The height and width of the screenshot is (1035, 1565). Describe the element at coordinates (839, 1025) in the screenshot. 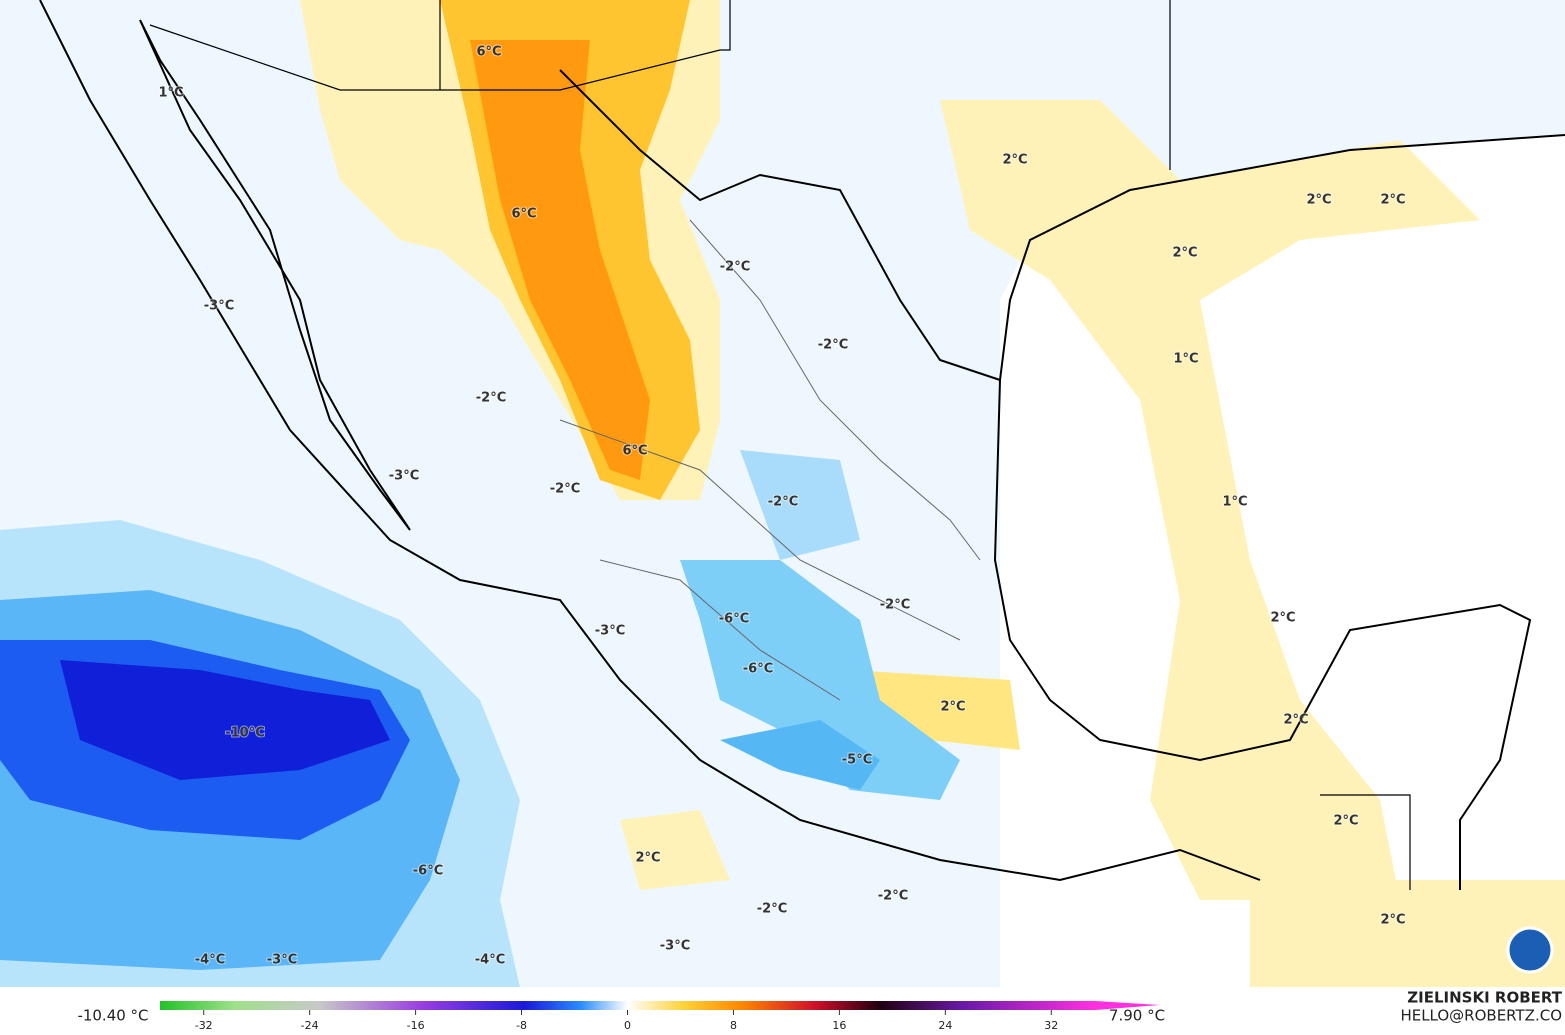

I see `colorbar-tick-label: 16` at that location.